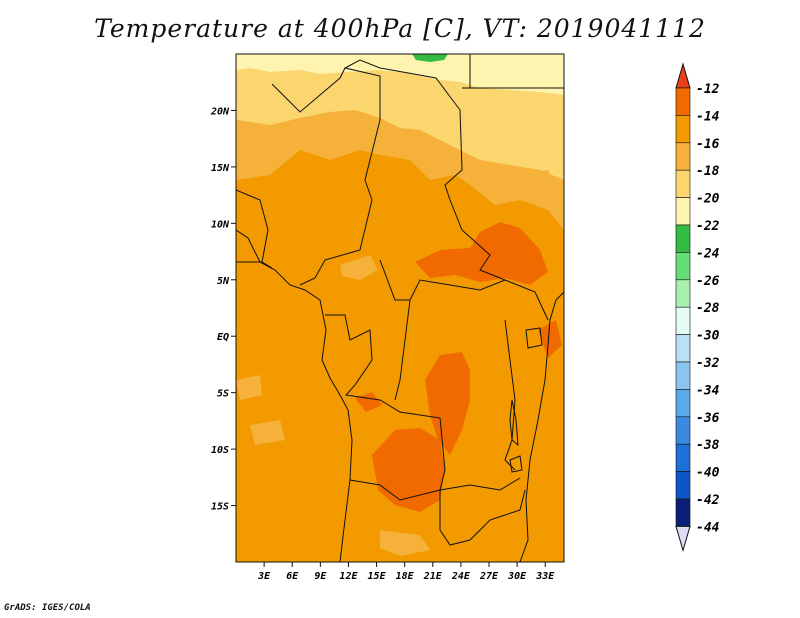 This screenshot has width=800, height=618. Describe the element at coordinates (481, 253) in the screenshot. I see `field-core-north` at that location.